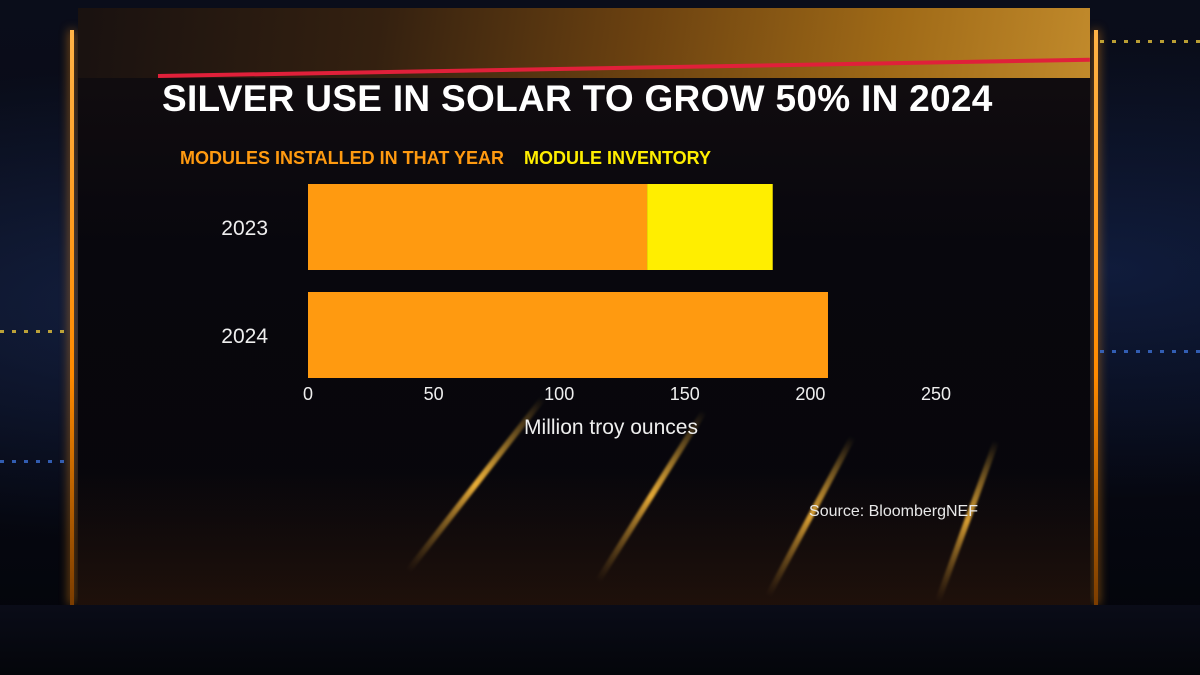 This screenshot has height=675, width=1200. I want to click on left-dot-lights, so click(35, 331).